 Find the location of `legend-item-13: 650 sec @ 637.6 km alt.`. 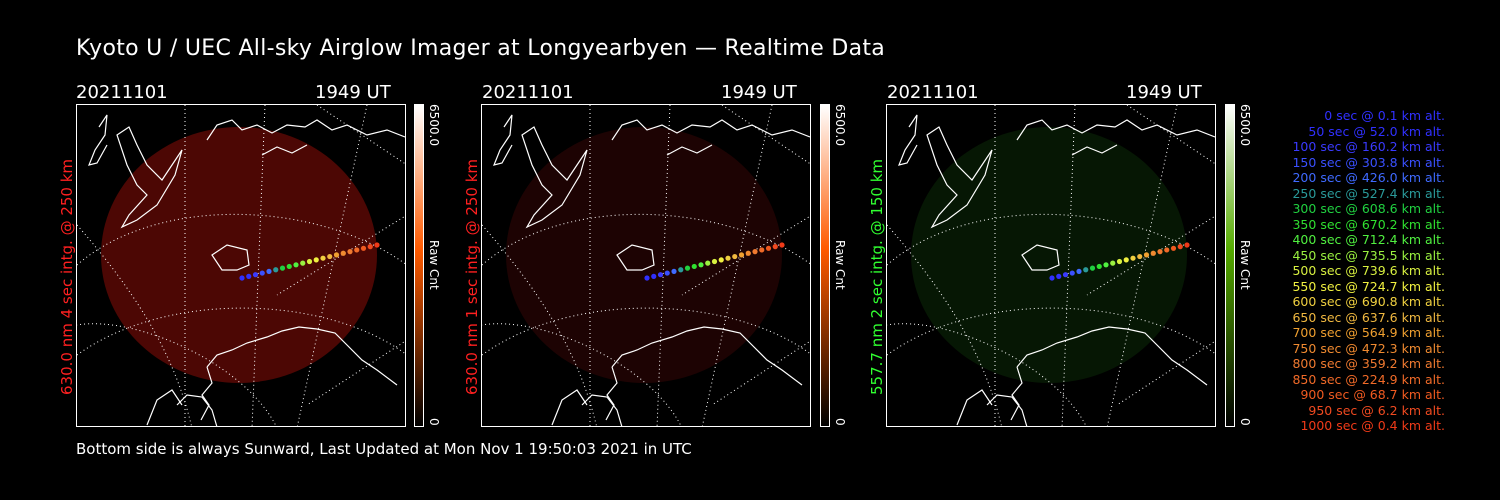

legend-item-13: 650 sec @ 637.6 km alt. is located at coordinates (1368, 317).